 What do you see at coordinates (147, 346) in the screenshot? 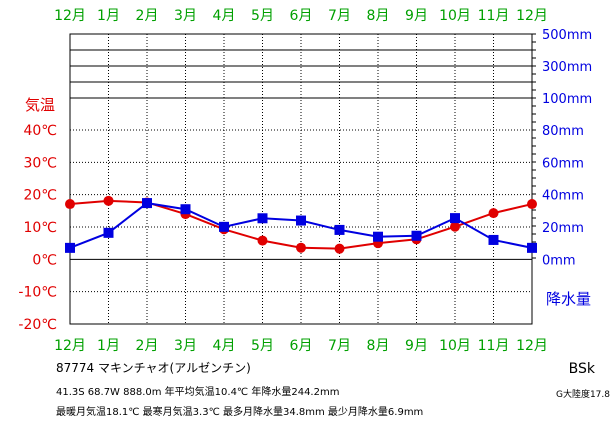
I see `month-label-bottom: 2月` at bounding box center [147, 346].